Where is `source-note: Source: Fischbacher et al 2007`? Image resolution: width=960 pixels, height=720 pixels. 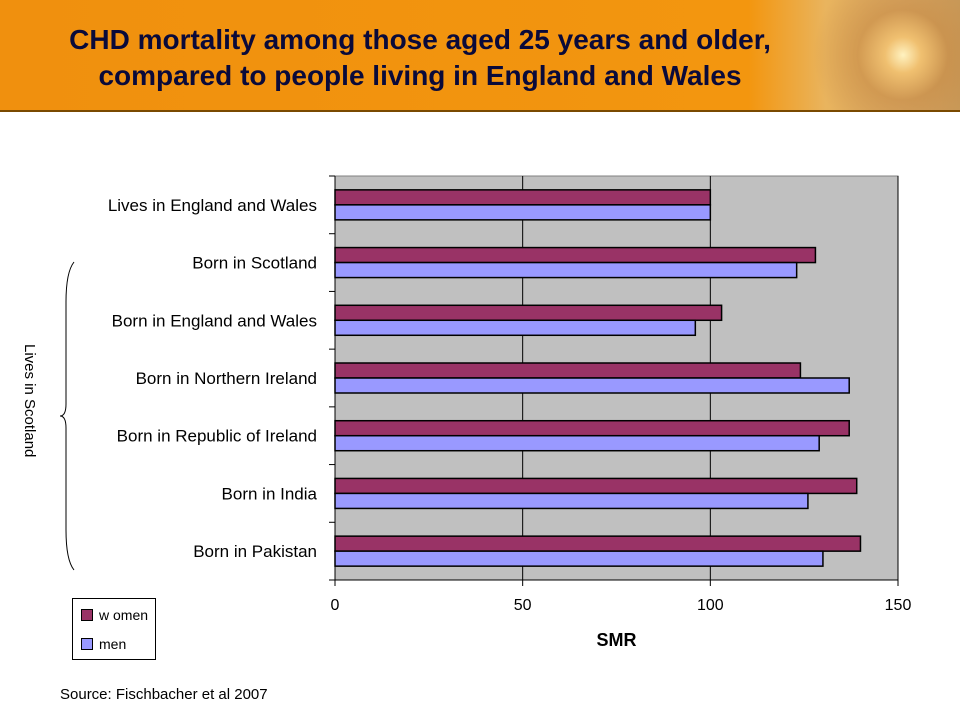 source-note: Source: Fischbacher et al 2007 is located at coordinates (164, 694).